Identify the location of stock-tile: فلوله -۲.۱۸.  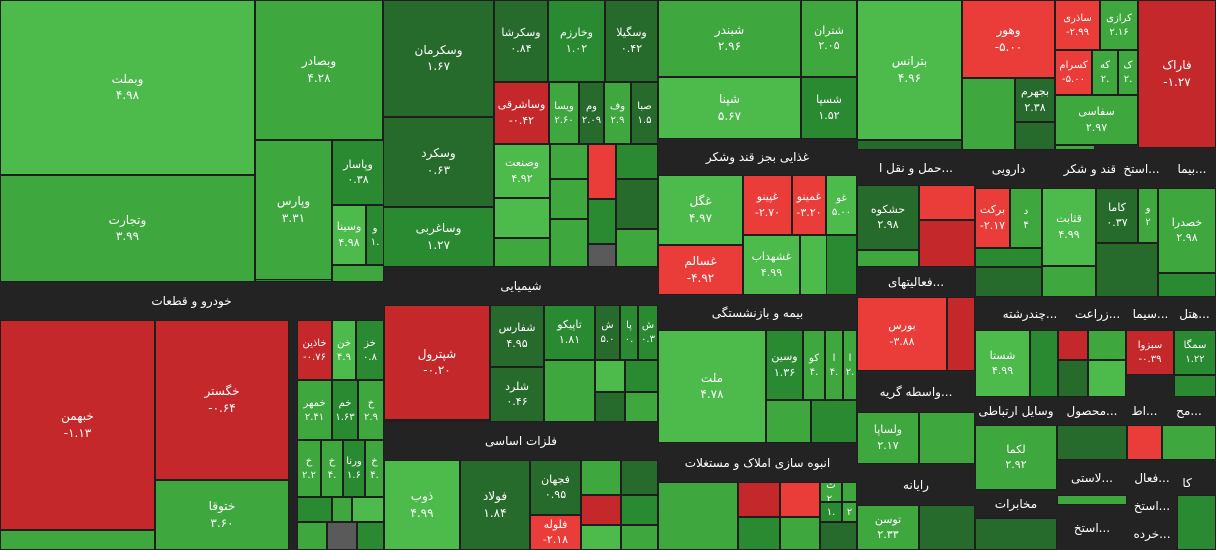
(555, 532).